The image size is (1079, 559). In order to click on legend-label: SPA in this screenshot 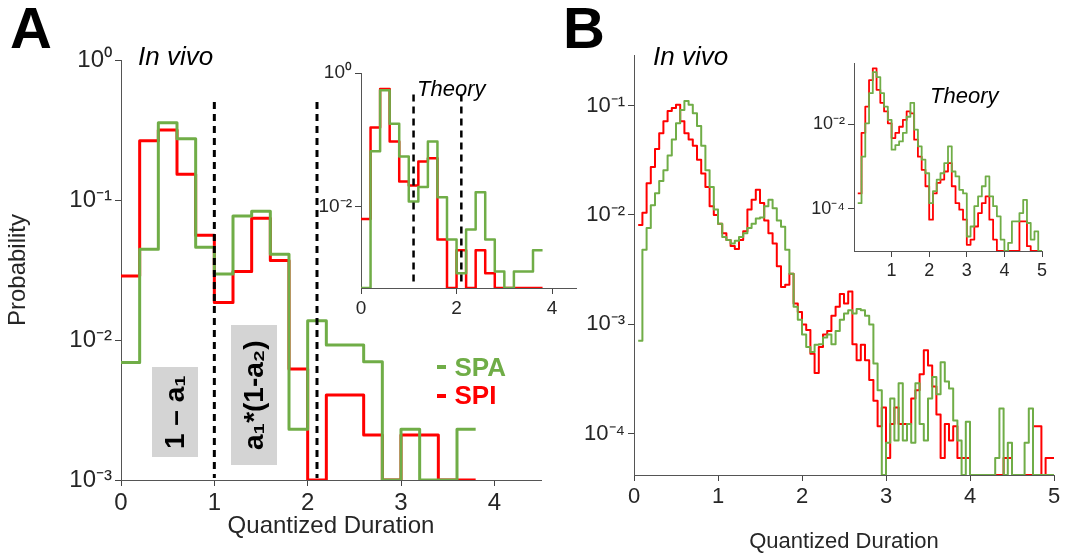, I will do `click(480, 366)`.